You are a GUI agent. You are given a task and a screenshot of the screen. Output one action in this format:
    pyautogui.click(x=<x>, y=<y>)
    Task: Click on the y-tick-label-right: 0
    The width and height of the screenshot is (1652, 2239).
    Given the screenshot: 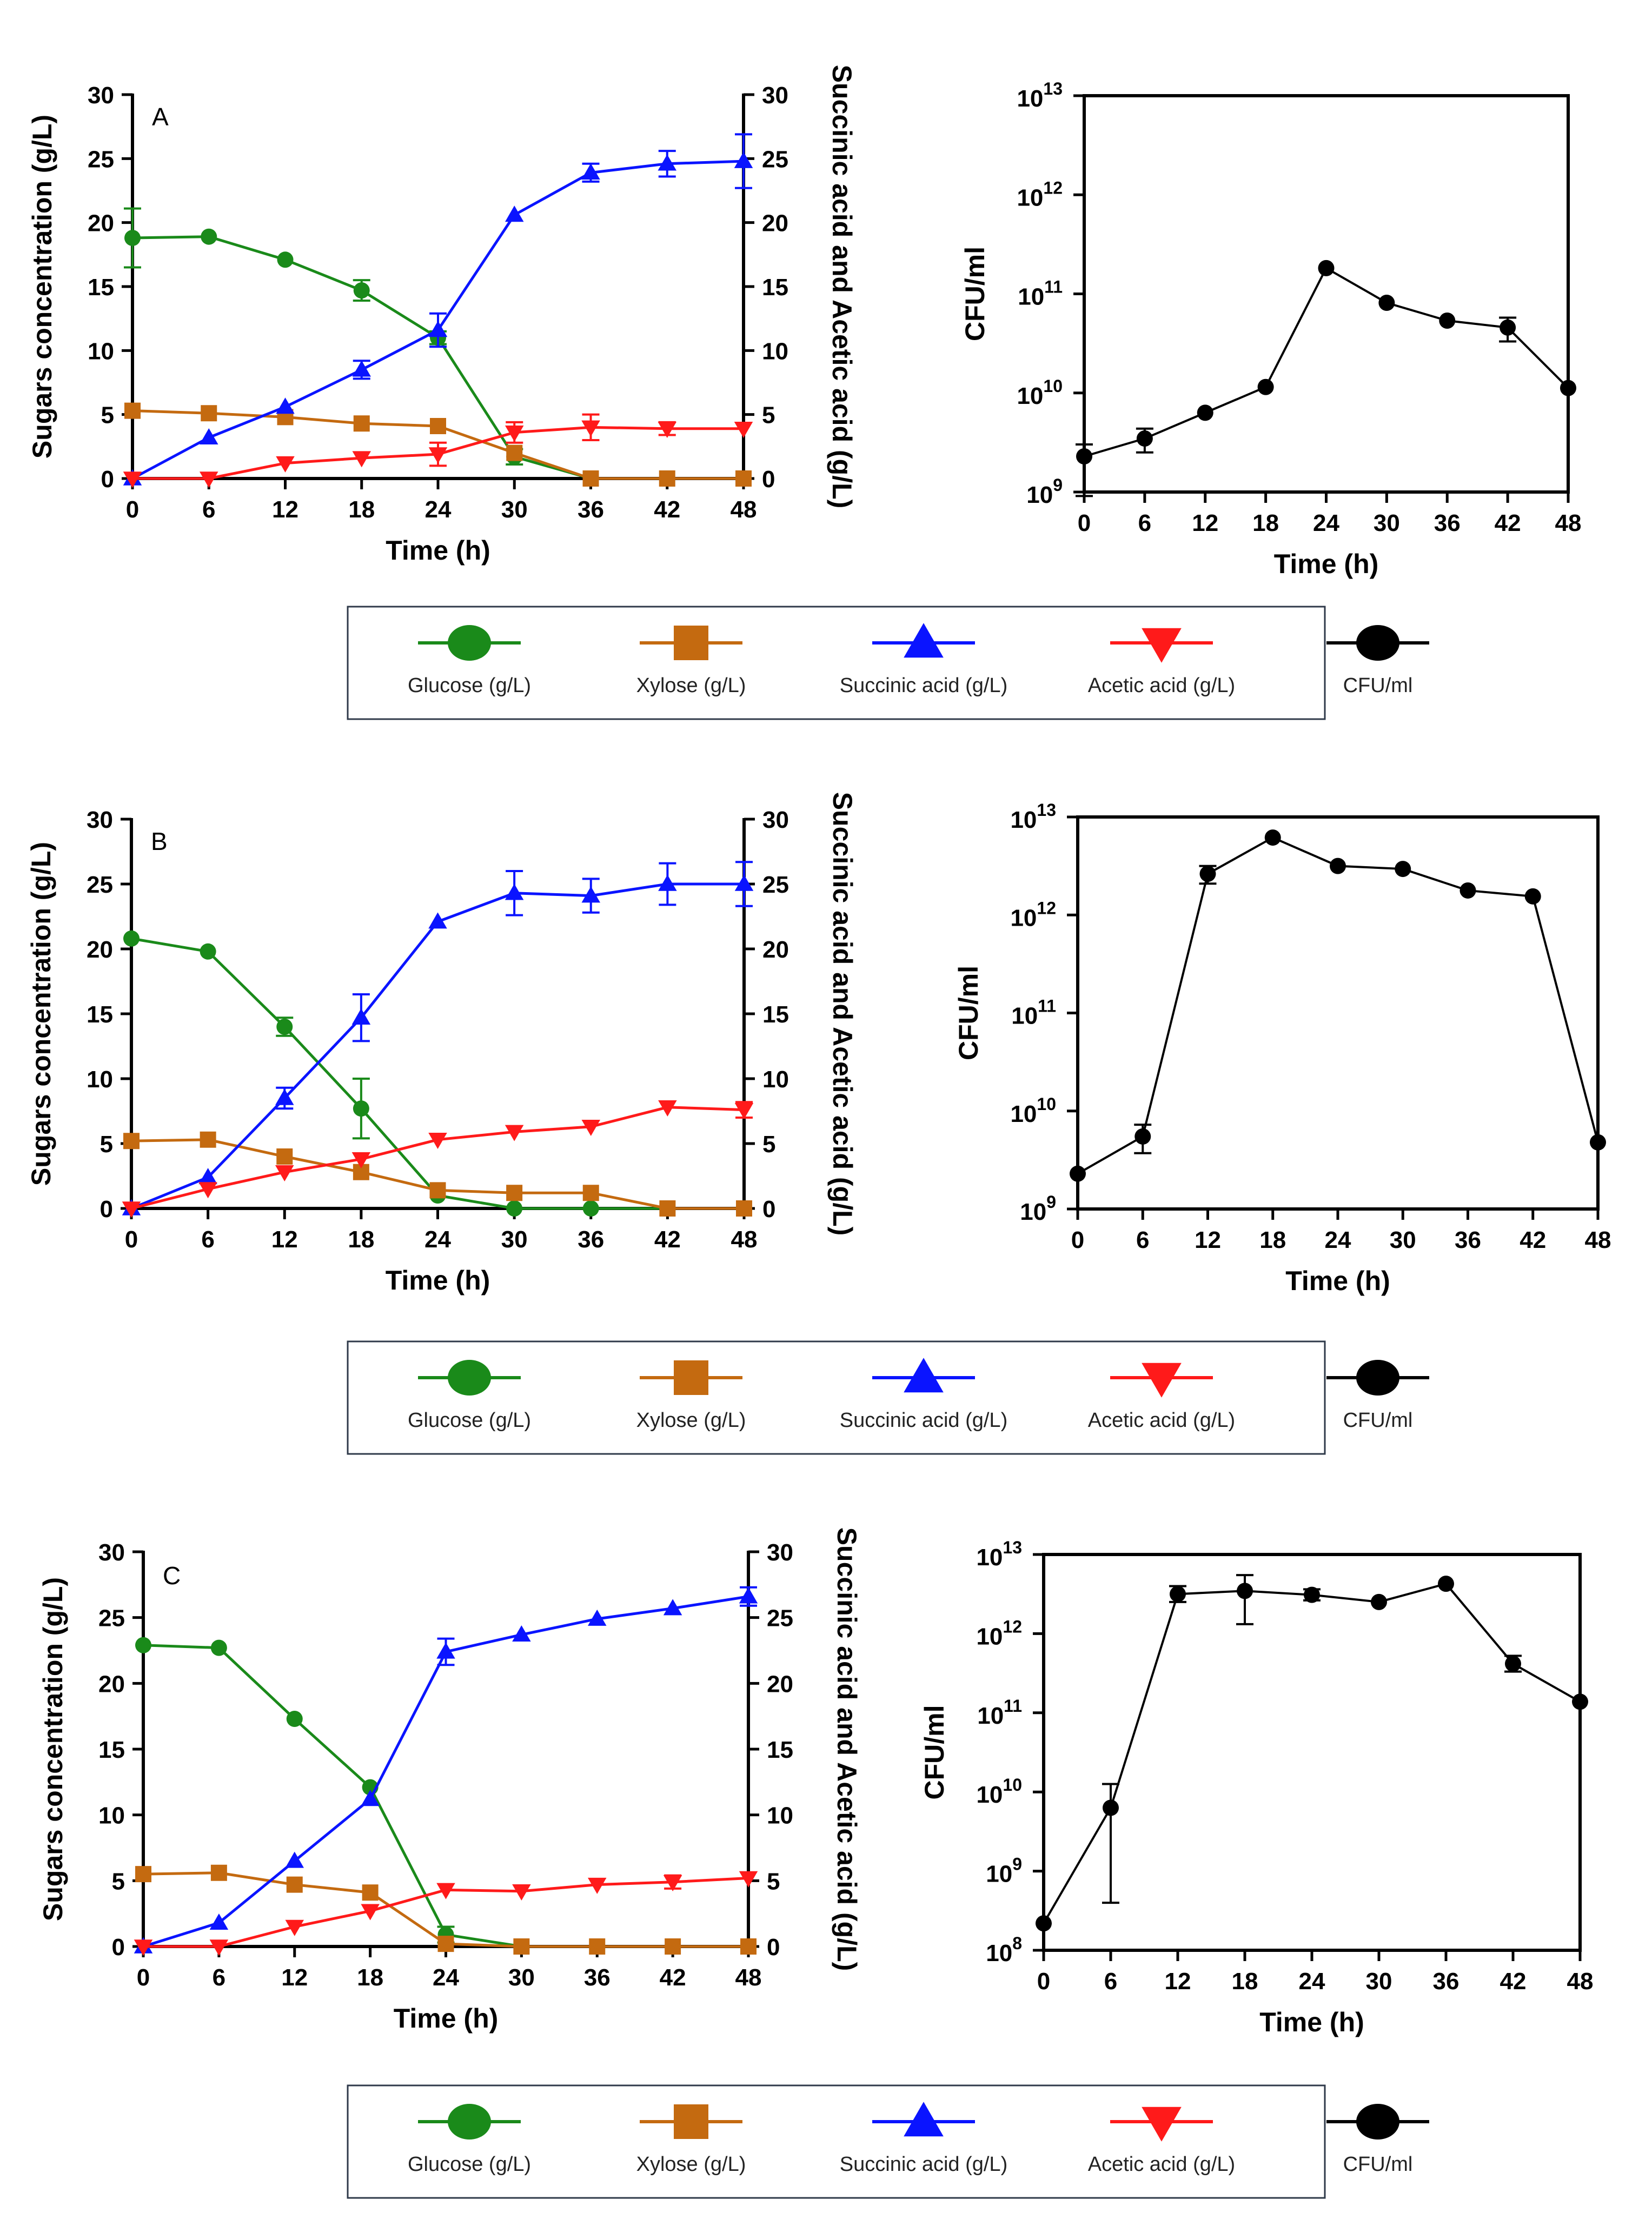 What is the action you would take?
    pyautogui.click(x=768, y=1209)
    